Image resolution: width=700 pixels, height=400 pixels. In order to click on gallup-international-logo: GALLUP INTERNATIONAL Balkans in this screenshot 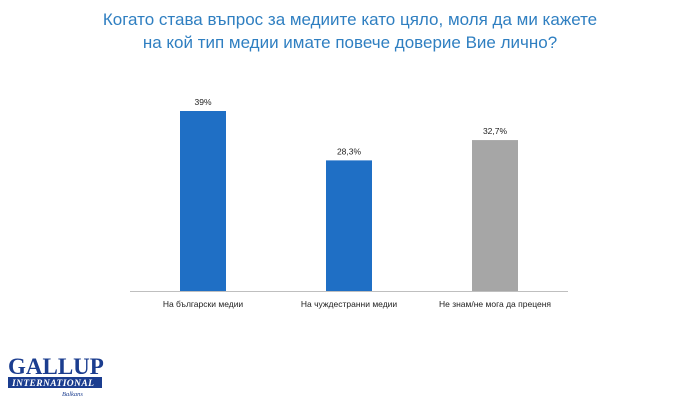, I will do `click(56, 376)`.